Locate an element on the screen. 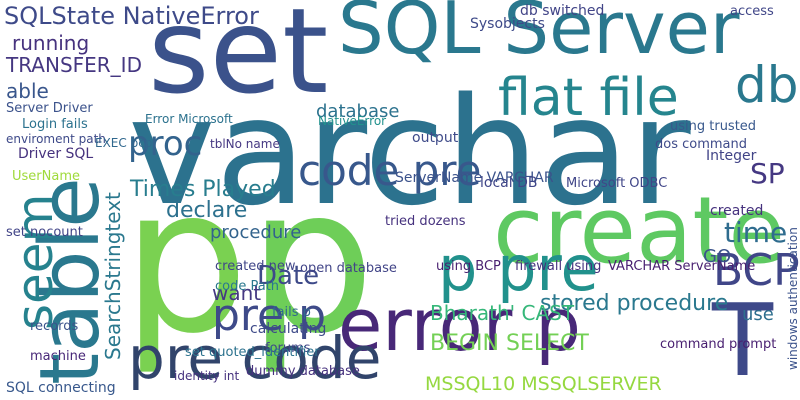 This screenshot has width=800, height=400. word: calculating is located at coordinates (288, 329).